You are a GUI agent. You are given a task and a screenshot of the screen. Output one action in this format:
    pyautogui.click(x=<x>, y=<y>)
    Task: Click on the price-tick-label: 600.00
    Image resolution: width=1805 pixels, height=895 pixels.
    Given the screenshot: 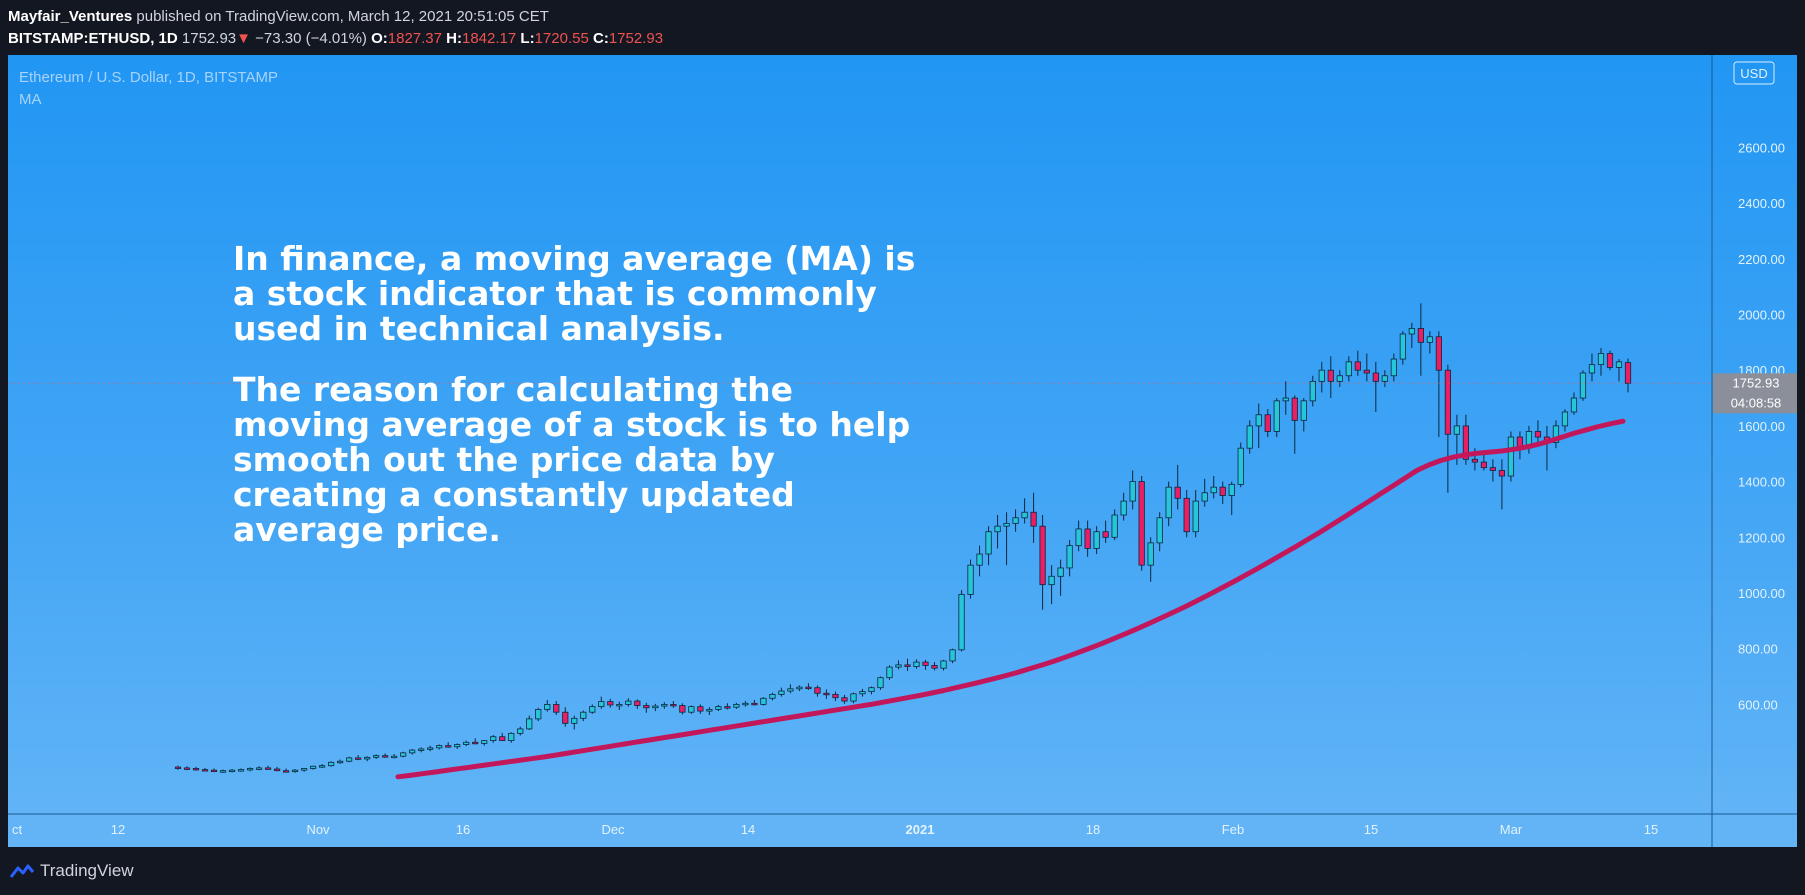 What is the action you would take?
    pyautogui.click(x=1758, y=704)
    